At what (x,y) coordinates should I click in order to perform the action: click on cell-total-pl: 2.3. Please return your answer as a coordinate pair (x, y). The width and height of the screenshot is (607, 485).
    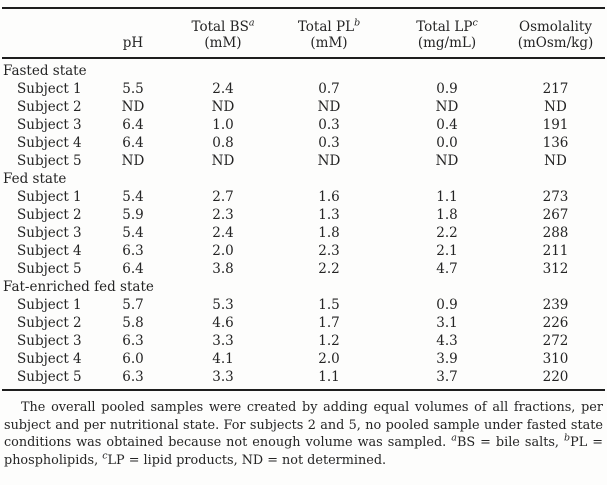
    Looking at the image, I should click on (329, 251).